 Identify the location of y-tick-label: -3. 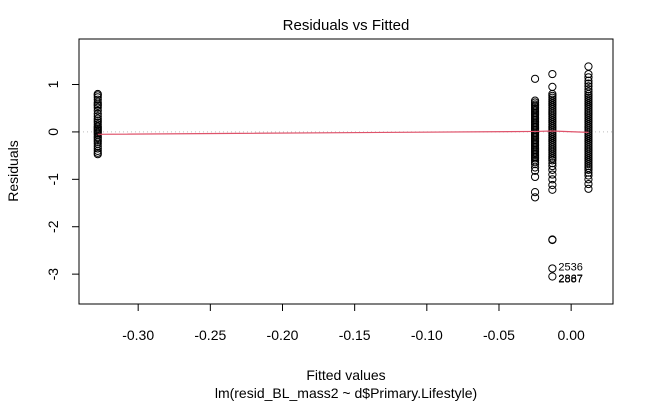
(53, 274).